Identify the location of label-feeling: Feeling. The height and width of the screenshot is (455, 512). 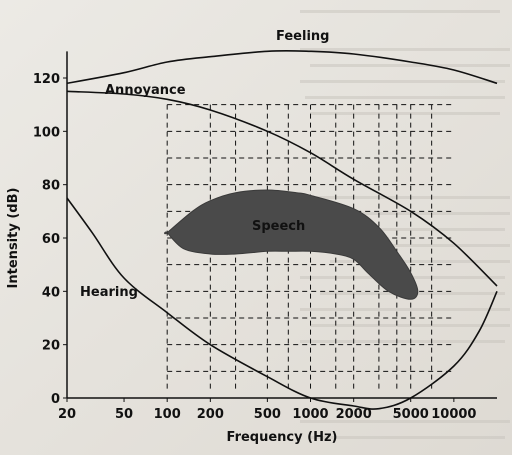
(302, 36).